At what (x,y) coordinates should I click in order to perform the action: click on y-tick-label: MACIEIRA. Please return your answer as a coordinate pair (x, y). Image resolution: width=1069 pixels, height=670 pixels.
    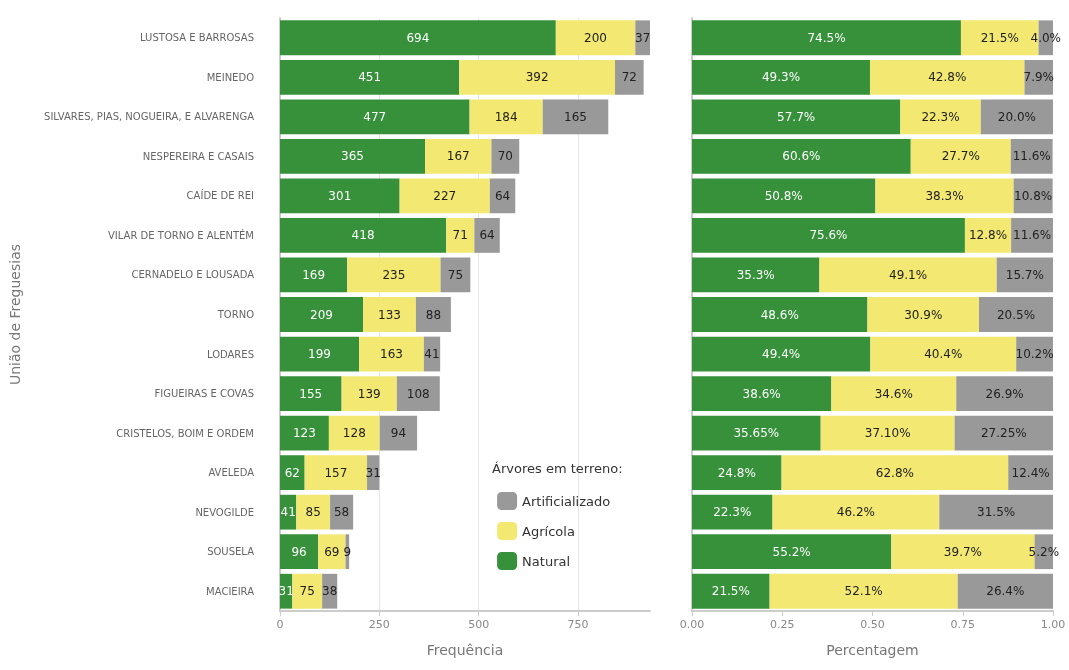
    Looking at the image, I should click on (230, 591).